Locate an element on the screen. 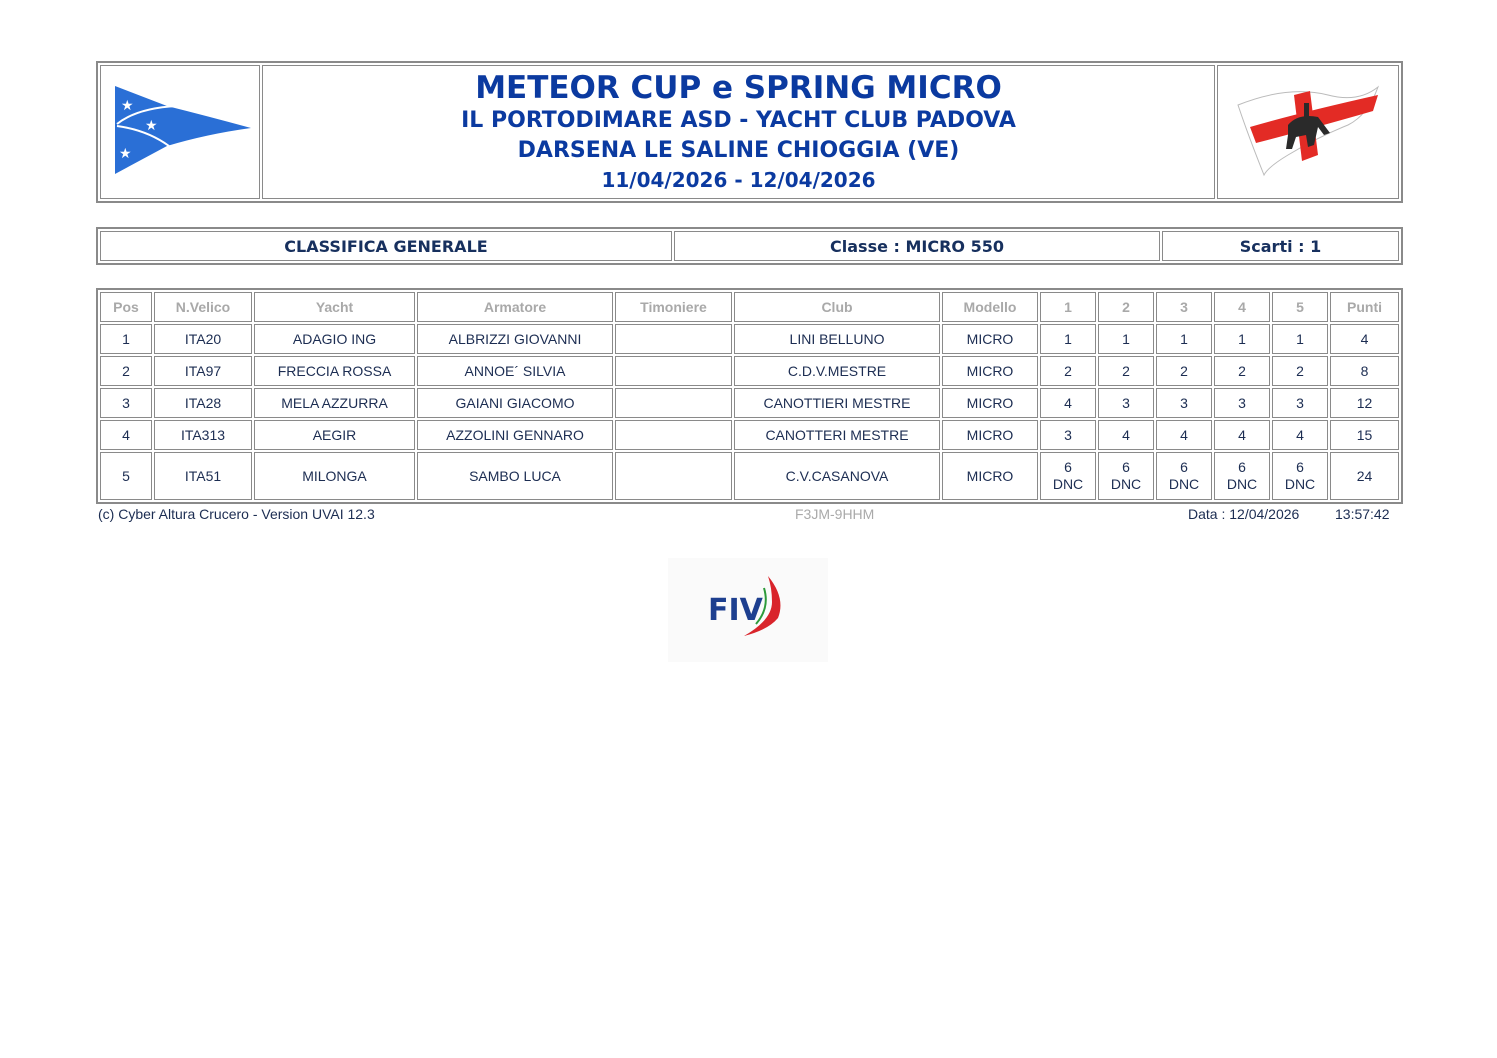  col-pos: Pos is located at coordinates (126, 307).